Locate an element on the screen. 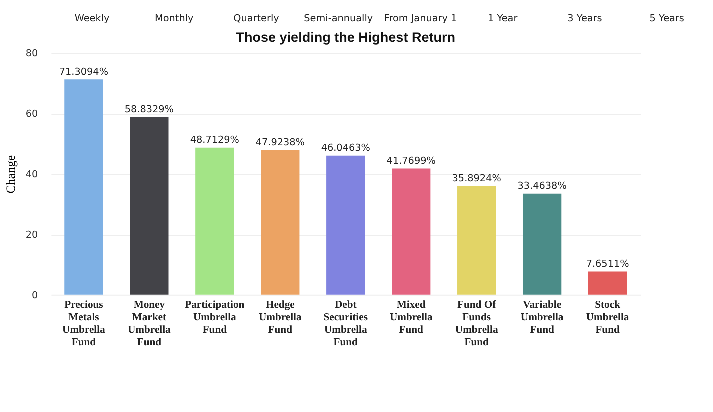 This screenshot has width=713, height=412. x-tick-label: Hedge Umbrella Fund is located at coordinates (280, 318).